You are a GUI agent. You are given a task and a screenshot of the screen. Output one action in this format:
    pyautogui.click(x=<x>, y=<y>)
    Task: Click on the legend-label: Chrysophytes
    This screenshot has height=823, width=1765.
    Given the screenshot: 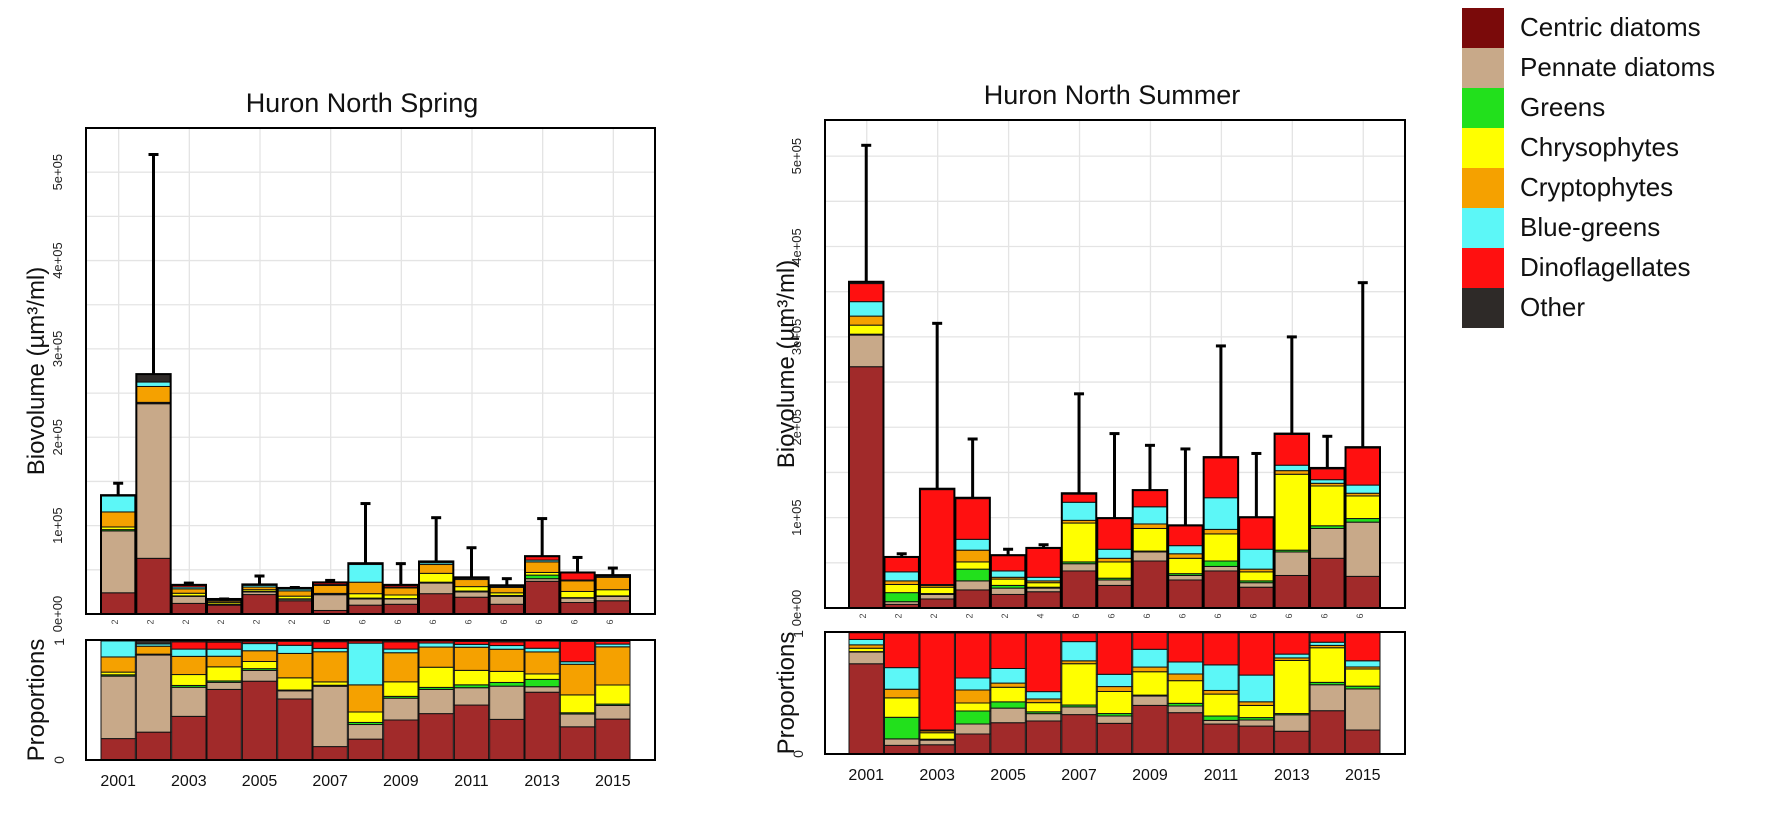 What is the action you would take?
    pyautogui.click(x=1599, y=147)
    